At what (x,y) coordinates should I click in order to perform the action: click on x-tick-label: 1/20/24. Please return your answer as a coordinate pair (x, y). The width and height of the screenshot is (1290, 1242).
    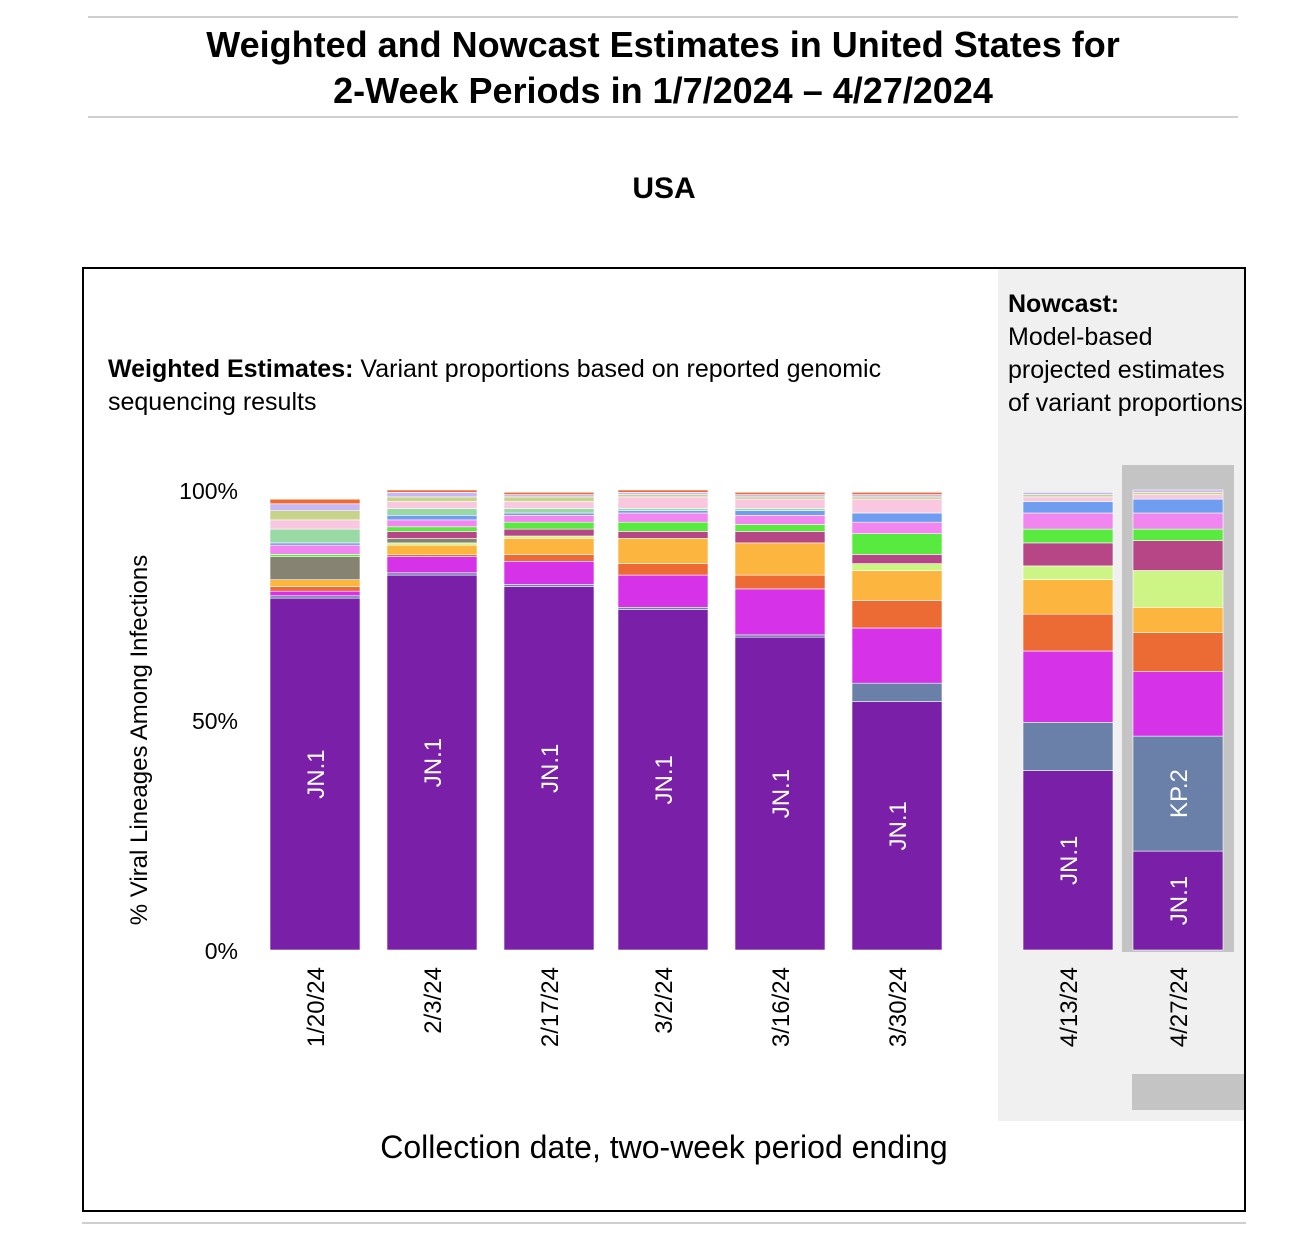
    Looking at the image, I should click on (316, 1007).